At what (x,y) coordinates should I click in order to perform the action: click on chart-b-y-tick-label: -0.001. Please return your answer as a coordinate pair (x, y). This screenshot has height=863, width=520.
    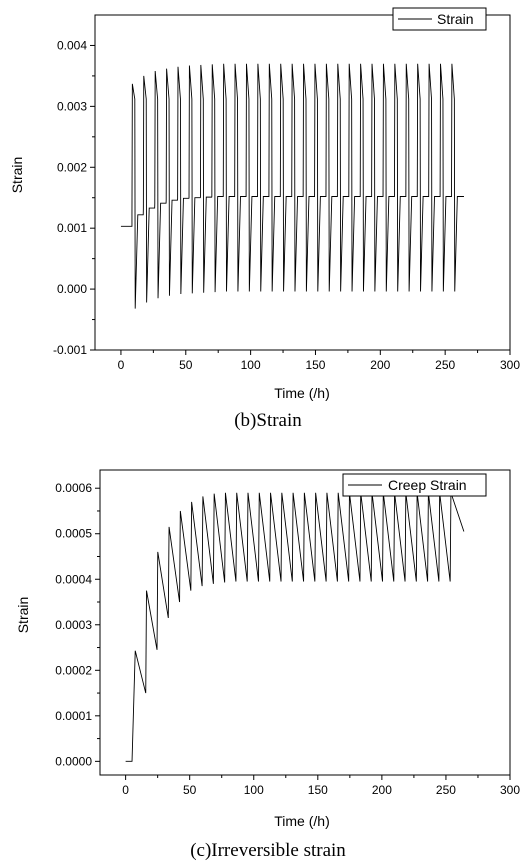
    Looking at the image, I should click on (70, 350).